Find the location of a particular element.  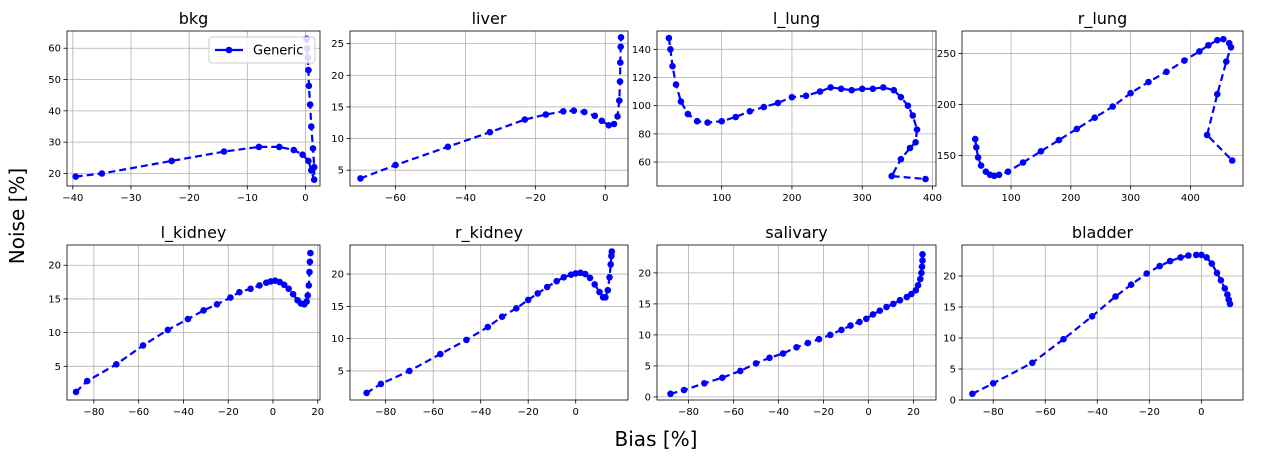

subplot-r_lung: r_lung 100 200 300 400 150 200 250 is located at coordinates (1090, 106).